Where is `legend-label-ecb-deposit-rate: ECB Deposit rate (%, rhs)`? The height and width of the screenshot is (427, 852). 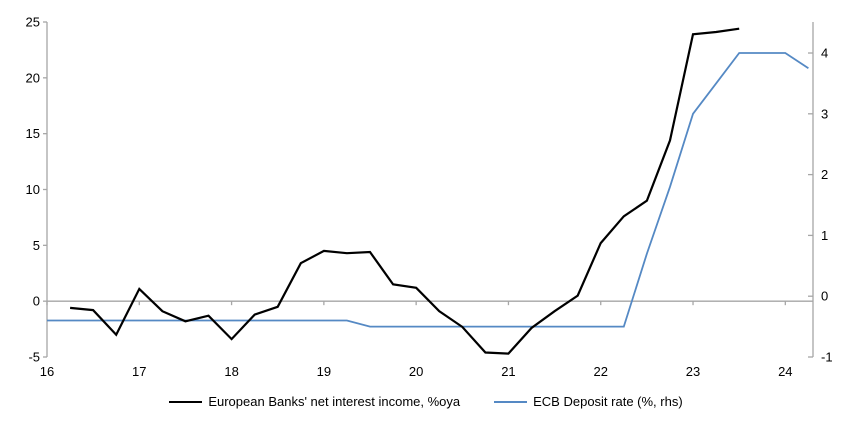
legend-label-ecb-deposit-rate: ECB Deposit rate (%, rhs) is located at coordinates (608, 401).